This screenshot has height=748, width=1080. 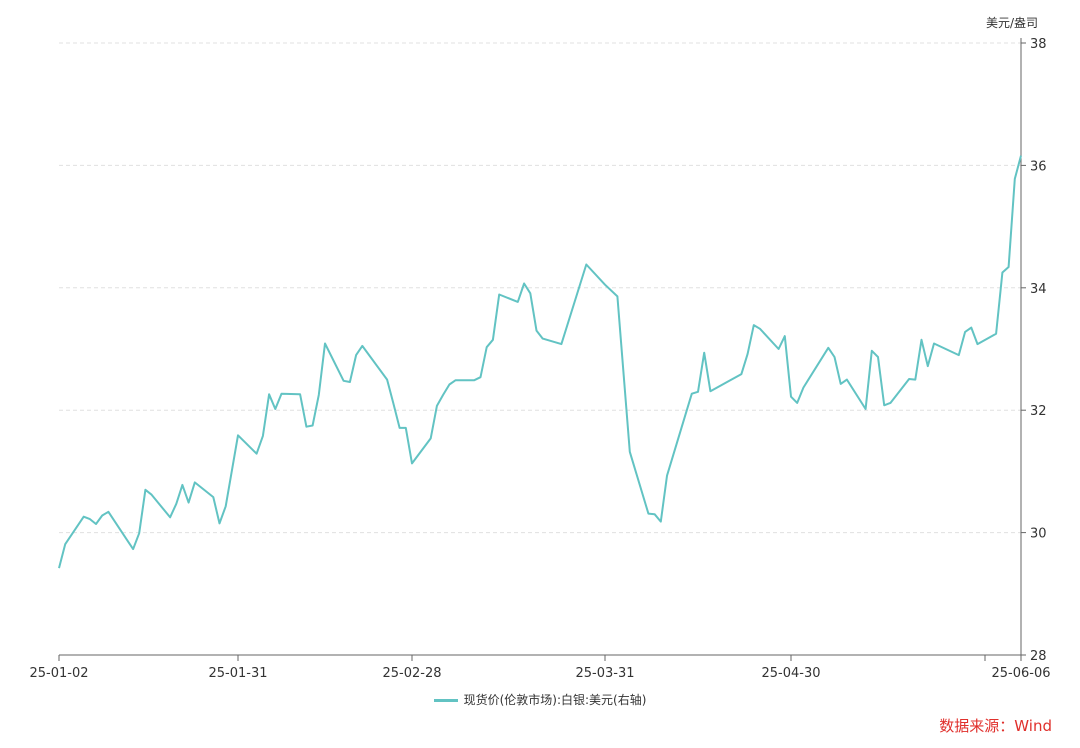 I want to click on legend: 现货价(伦敦市场):白银:美元(右轴), so click(x=540, y=699).